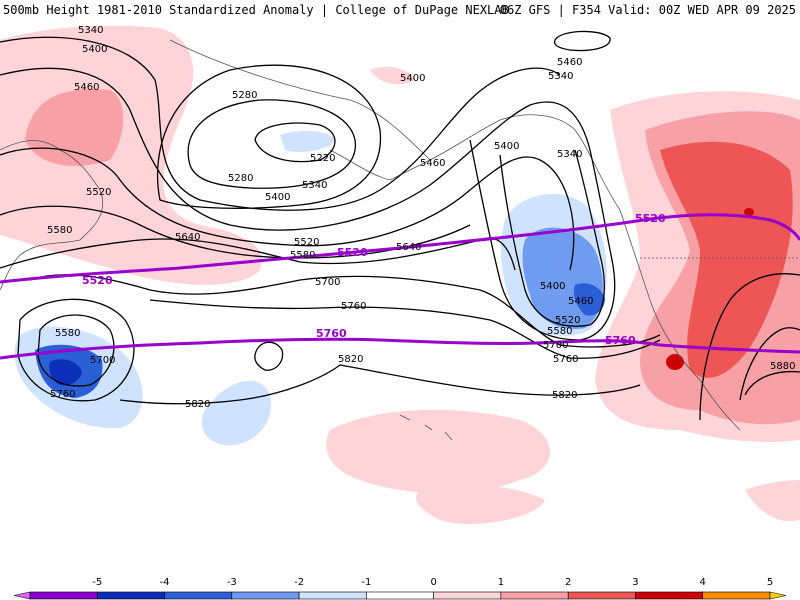  Describe the element at coordinates (380, 384) in the screenshot. I see `contour-5820-a` at that location.